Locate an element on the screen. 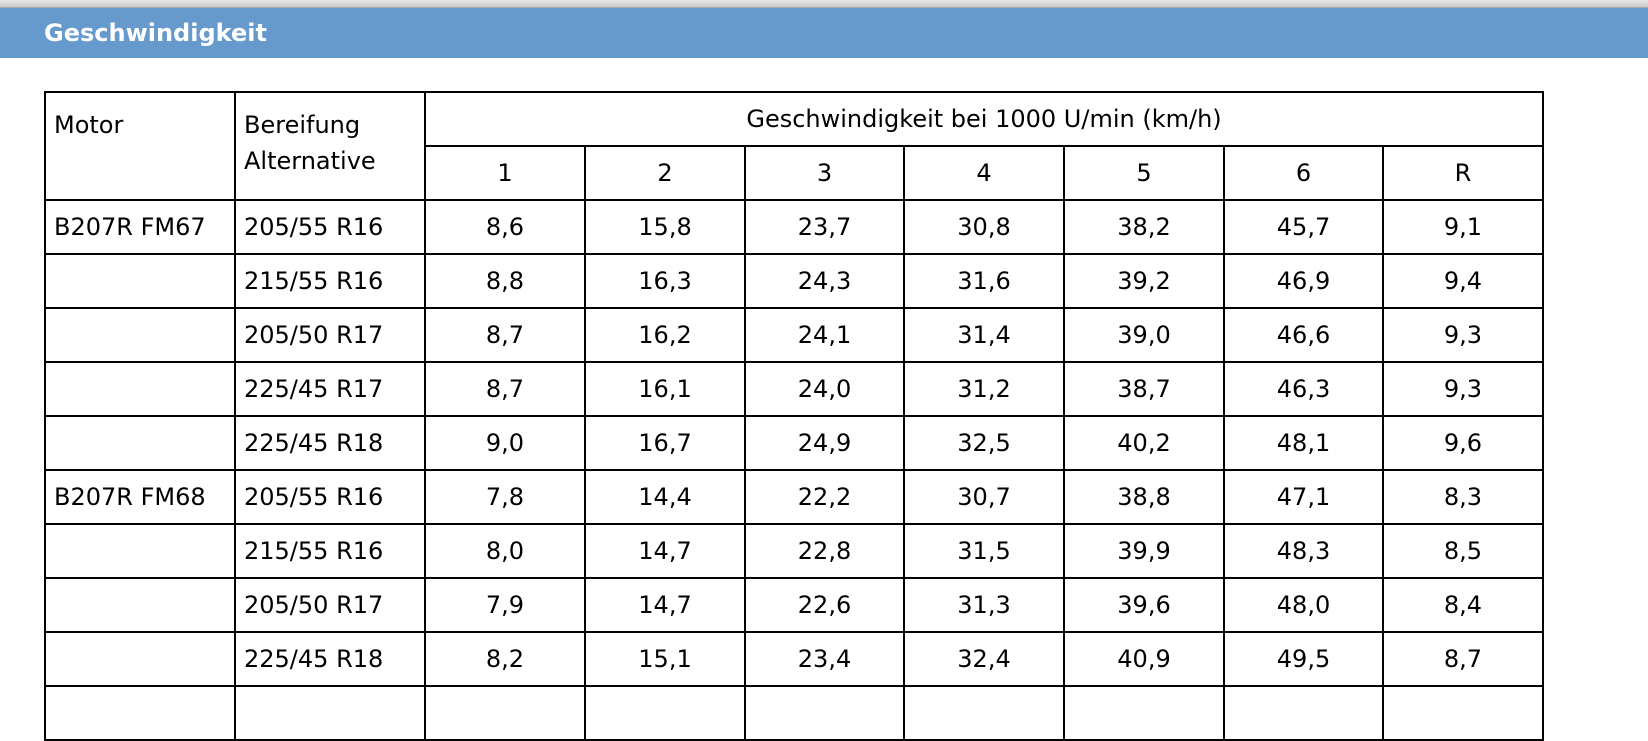  header-gear-4: 4 is located at coordinates (984, 173).